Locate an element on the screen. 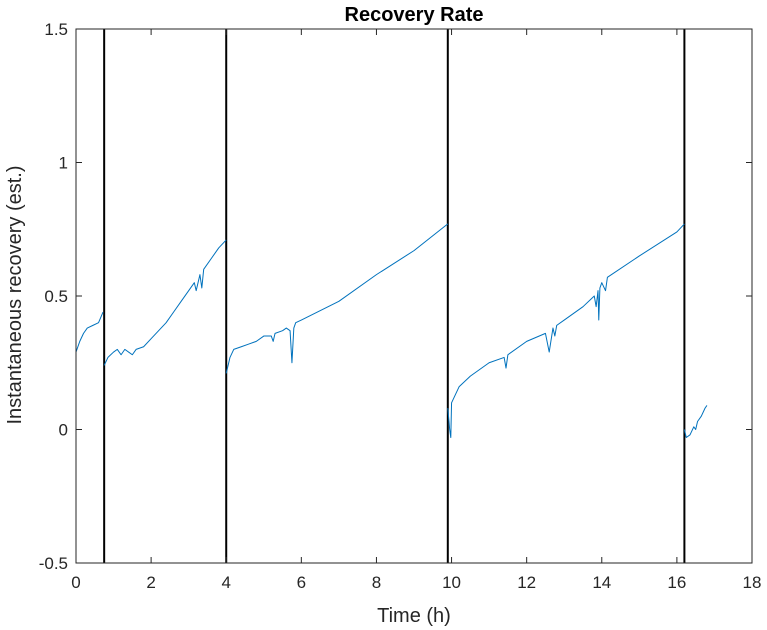  y-tick-label-4: 1.5 is located at coordinates (56, 29).